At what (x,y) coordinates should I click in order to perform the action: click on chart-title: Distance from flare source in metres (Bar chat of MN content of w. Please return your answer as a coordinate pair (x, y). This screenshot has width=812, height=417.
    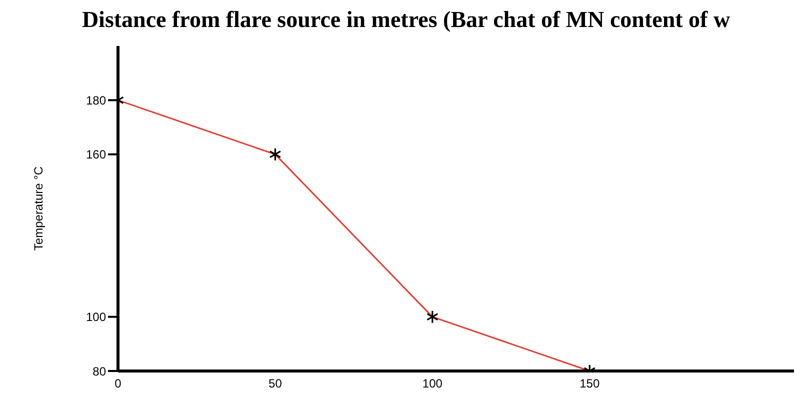
    Looking at the image, I should click on (406, 20).